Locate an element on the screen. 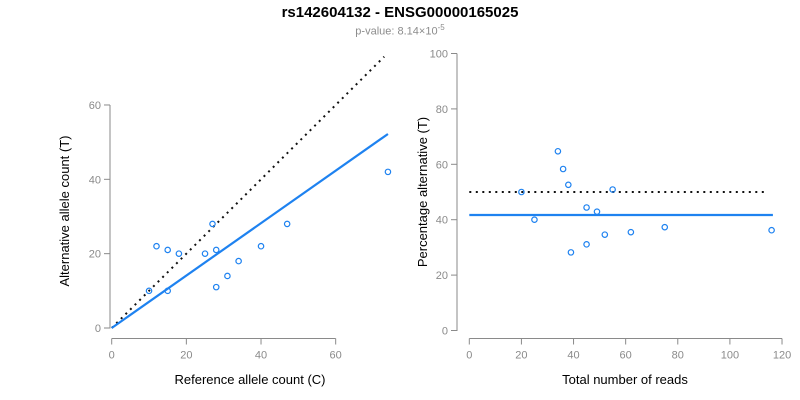 This screenshot has width=800, height=400. left-x-tick-label: 40 is located at coordinates (261, 356).